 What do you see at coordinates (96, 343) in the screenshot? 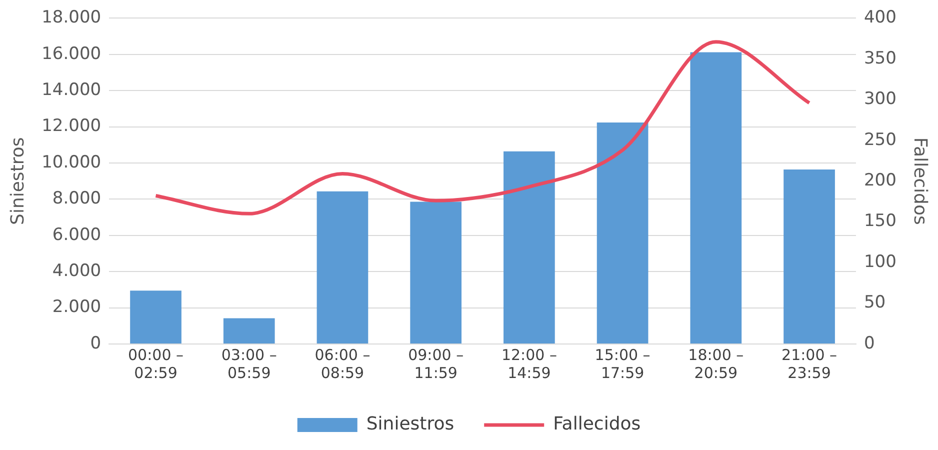
I see `y-tick-label: 0` at bounding box center [96, 343].